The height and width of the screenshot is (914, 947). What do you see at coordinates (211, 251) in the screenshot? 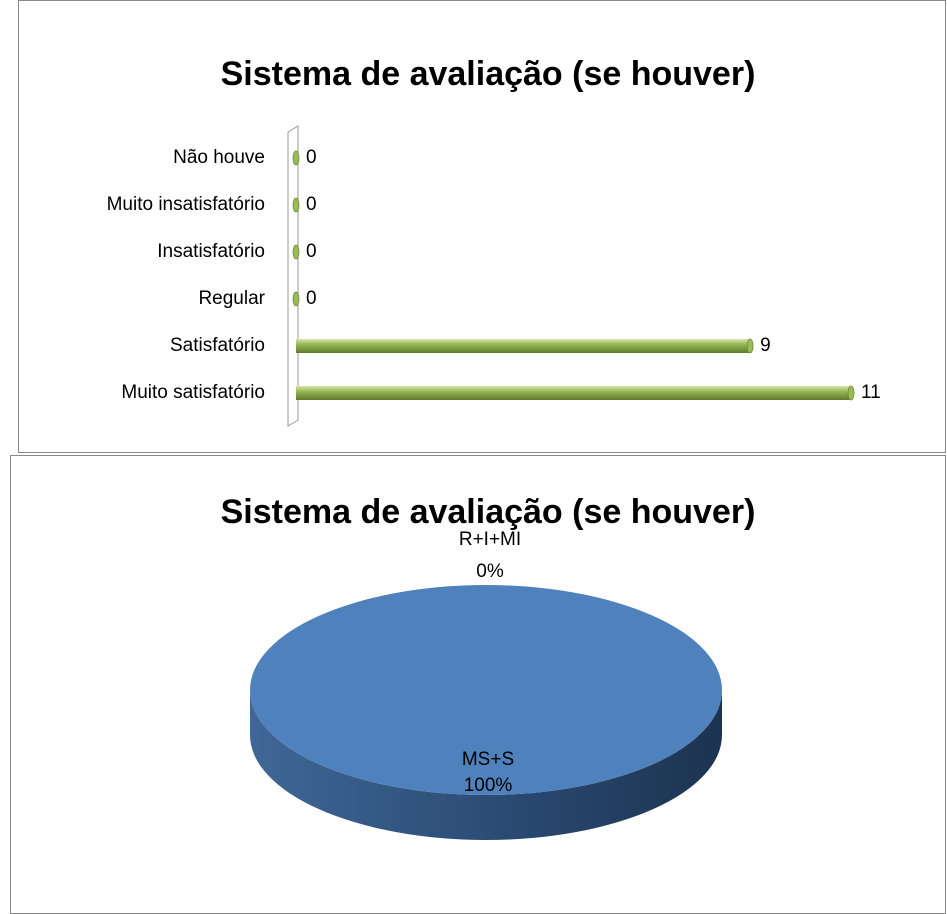
I see `category-label: Insatisfatório` at bounding box center [211, 251].